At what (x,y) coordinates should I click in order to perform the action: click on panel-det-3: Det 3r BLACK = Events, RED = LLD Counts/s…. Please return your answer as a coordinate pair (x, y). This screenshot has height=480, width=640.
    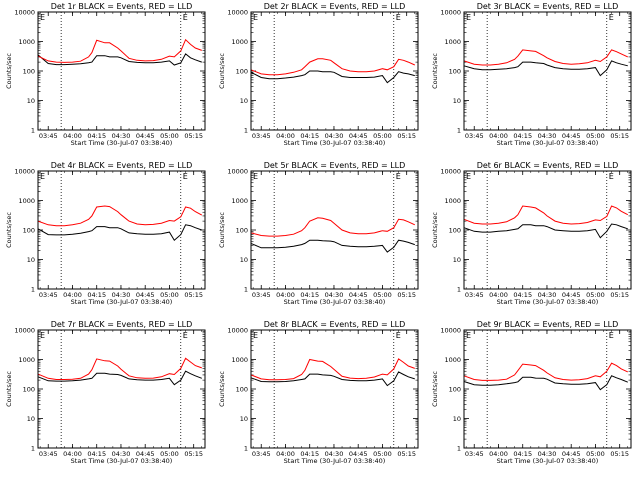
    Looking at the image, I should click on (531, 74).